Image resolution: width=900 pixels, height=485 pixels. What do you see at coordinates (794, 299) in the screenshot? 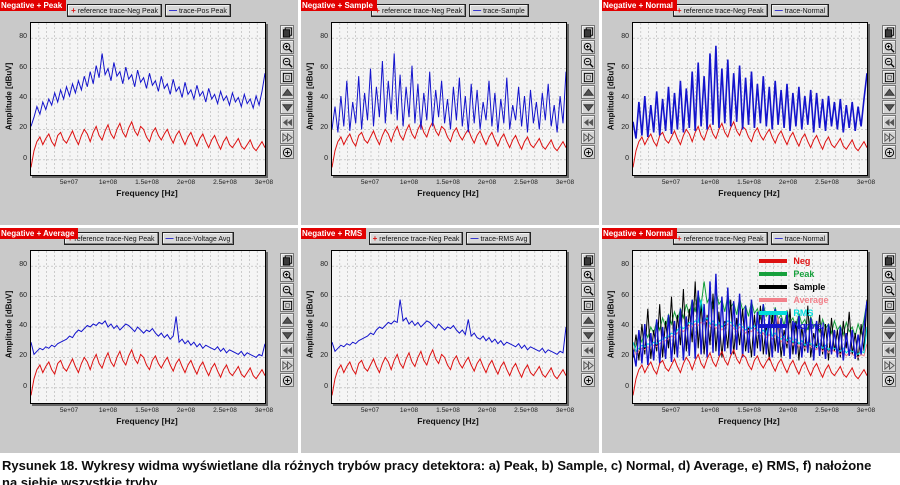
I see `trace-legend-item: Average` at bounding box center [794, 299].